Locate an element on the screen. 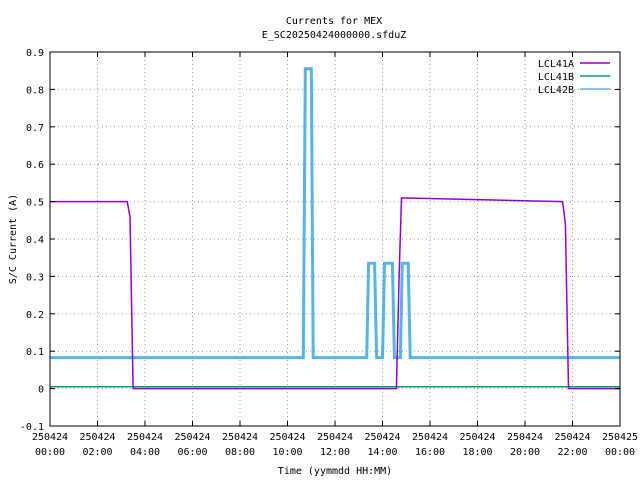  chart-title: Currents for MEX is located at coordinates (334, 21).